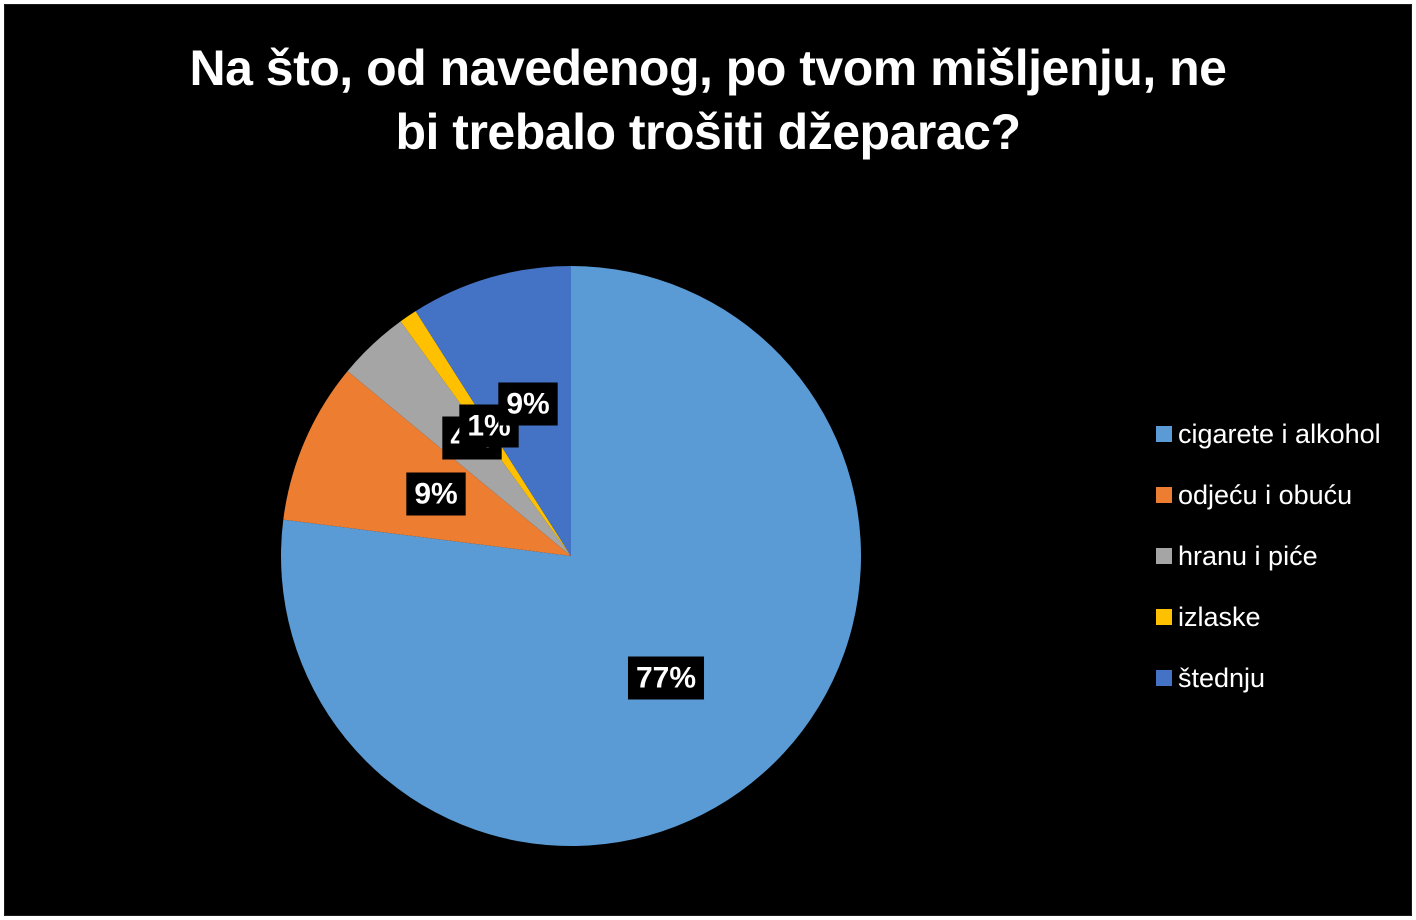 Image resolution: width=1416 pixels, height=920 pixels. Describe the element at coordinates (427, 463) in the screenshot. I see `pie-slice-odjecu-i-obucu` at that location.